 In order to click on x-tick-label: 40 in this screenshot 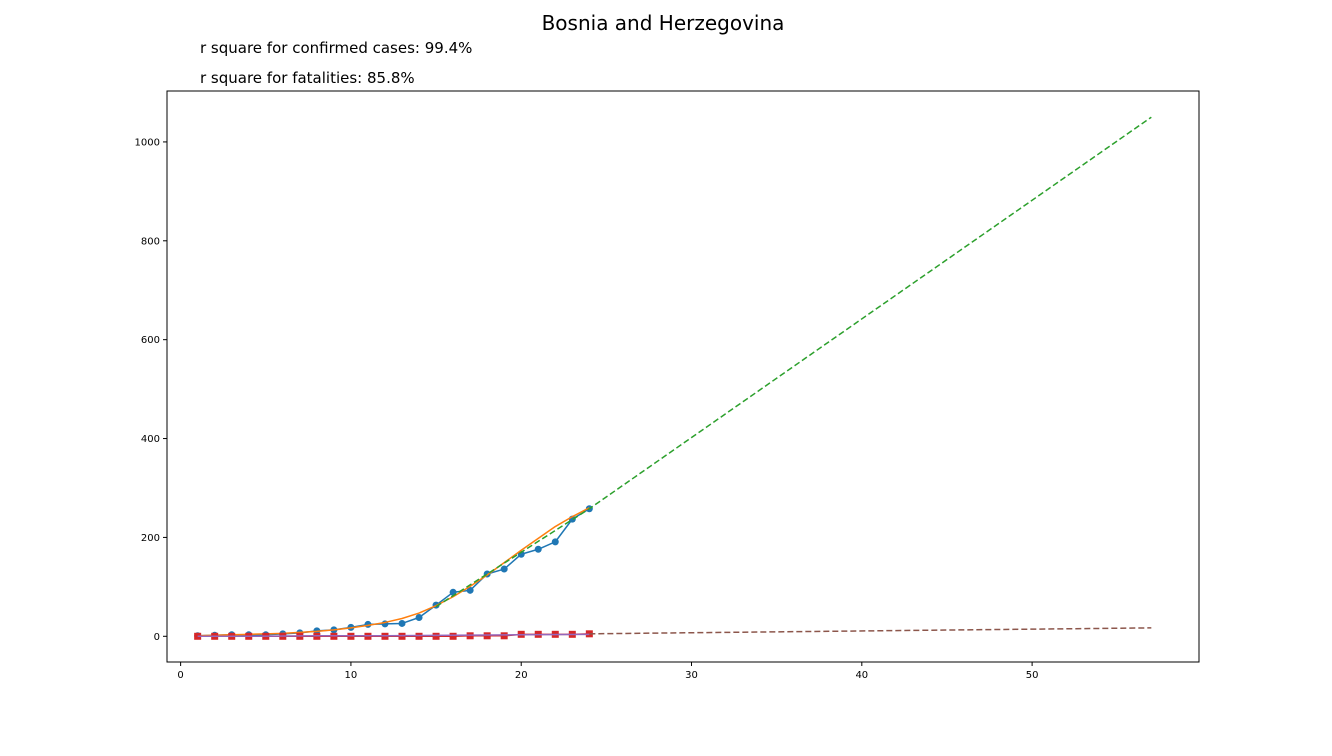, I will do `click(861, 675)`.